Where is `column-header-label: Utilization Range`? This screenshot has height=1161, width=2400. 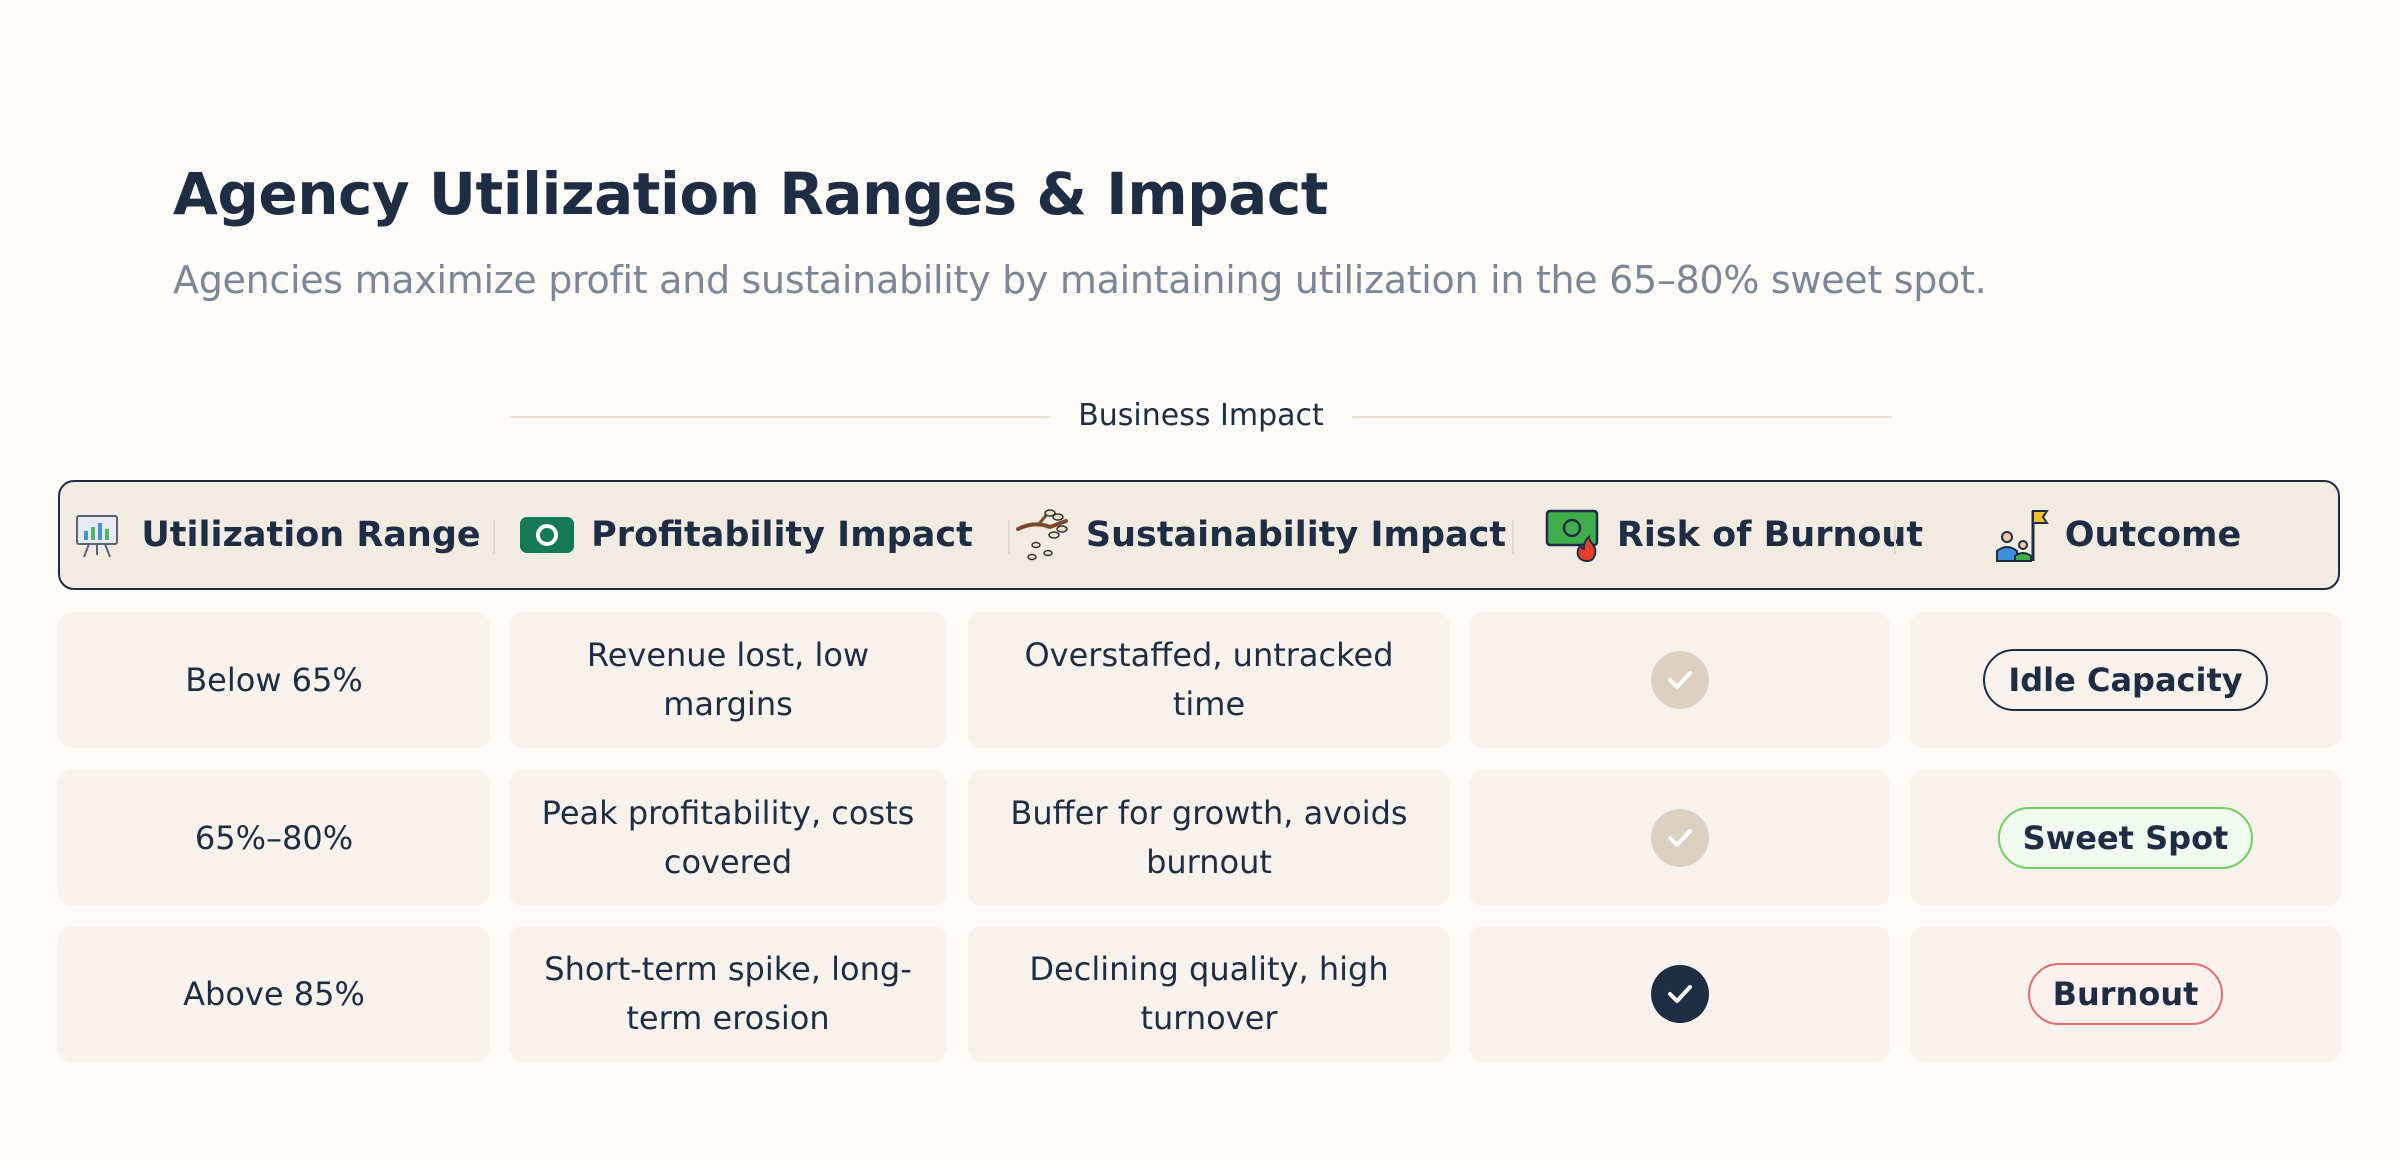 column-header-label: Utilization Range is located at coordinates (311, 535).